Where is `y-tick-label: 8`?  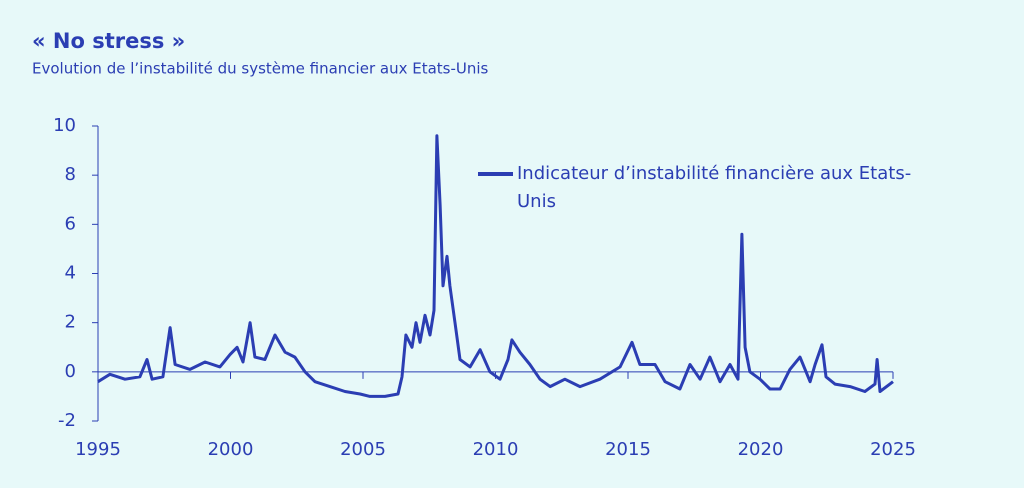 y-tick-label: 8 is located at coordinates (70, 174).